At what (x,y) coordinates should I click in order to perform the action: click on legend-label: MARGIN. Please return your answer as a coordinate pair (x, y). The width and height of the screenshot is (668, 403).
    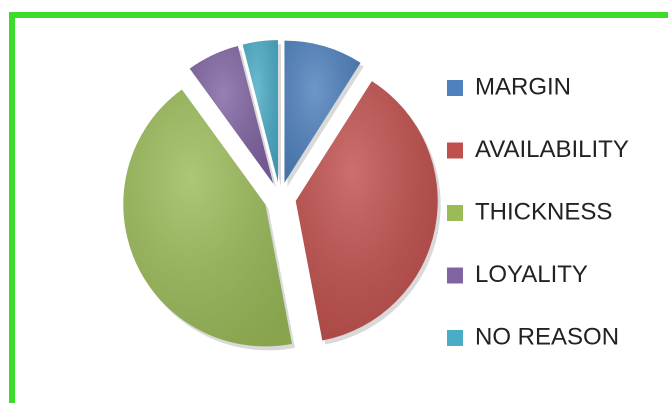
    Looking at the image, I should click on (523, 86).